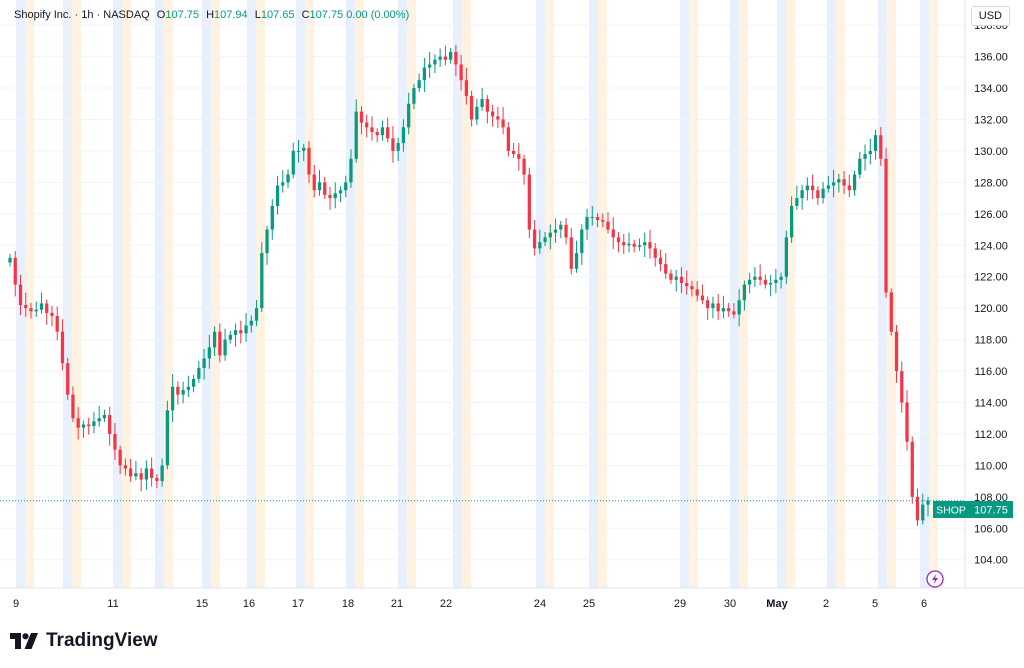 The width and height of the screenshot is (1024, 668). Describe the element at coordinates (826, 604) in the screenshot. I see `time-tick-label: 2` at that location.